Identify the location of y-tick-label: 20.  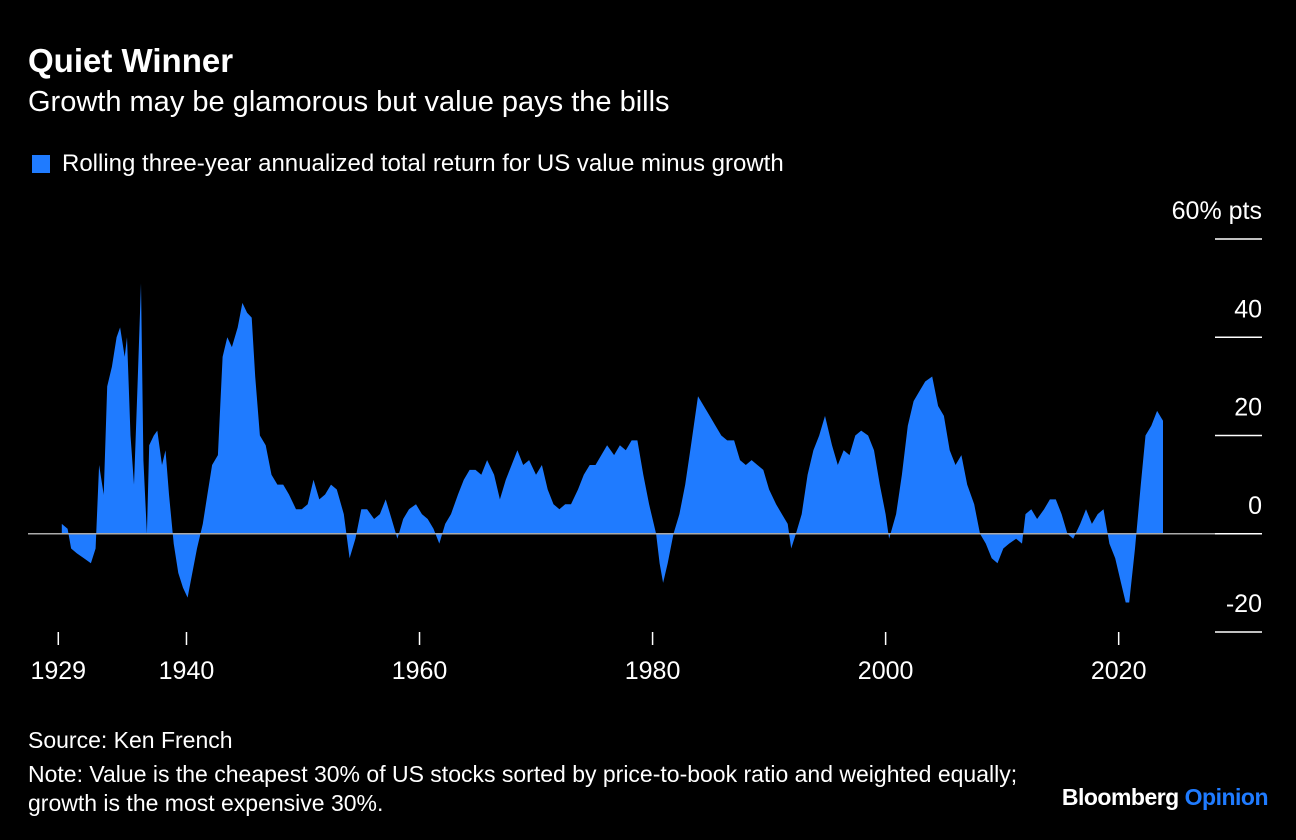
(1248, 408).